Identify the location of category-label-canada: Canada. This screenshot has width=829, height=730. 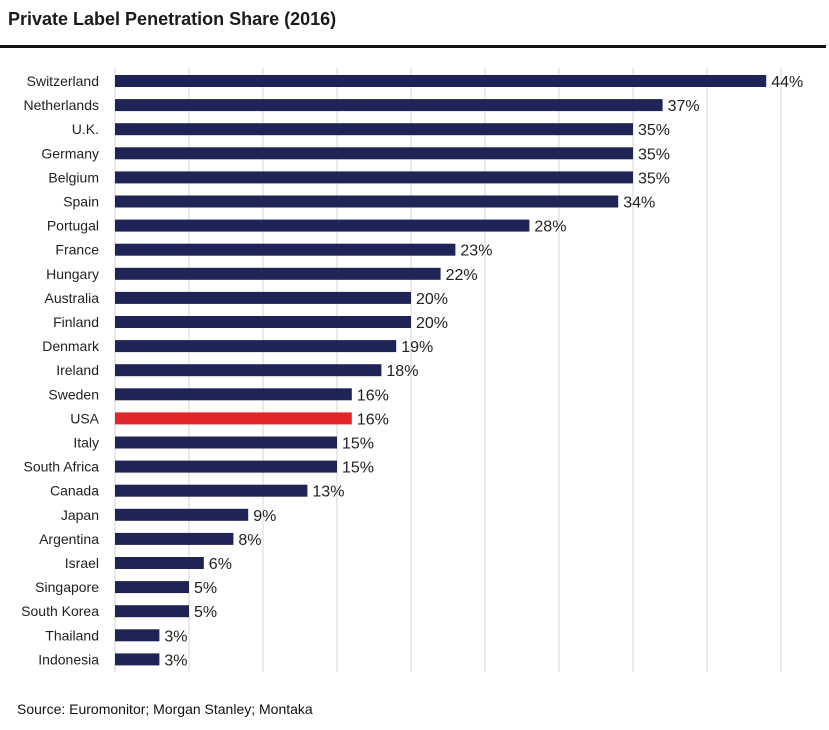
(74, 491).